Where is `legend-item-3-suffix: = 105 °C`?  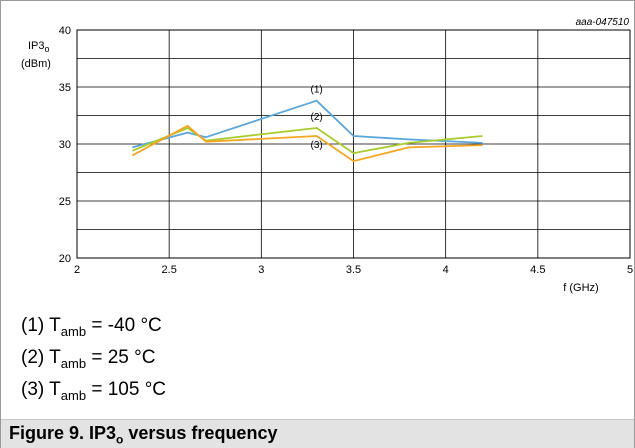
legend-item-3-suffix: = 105 °C is located at coordinates (126, 389).